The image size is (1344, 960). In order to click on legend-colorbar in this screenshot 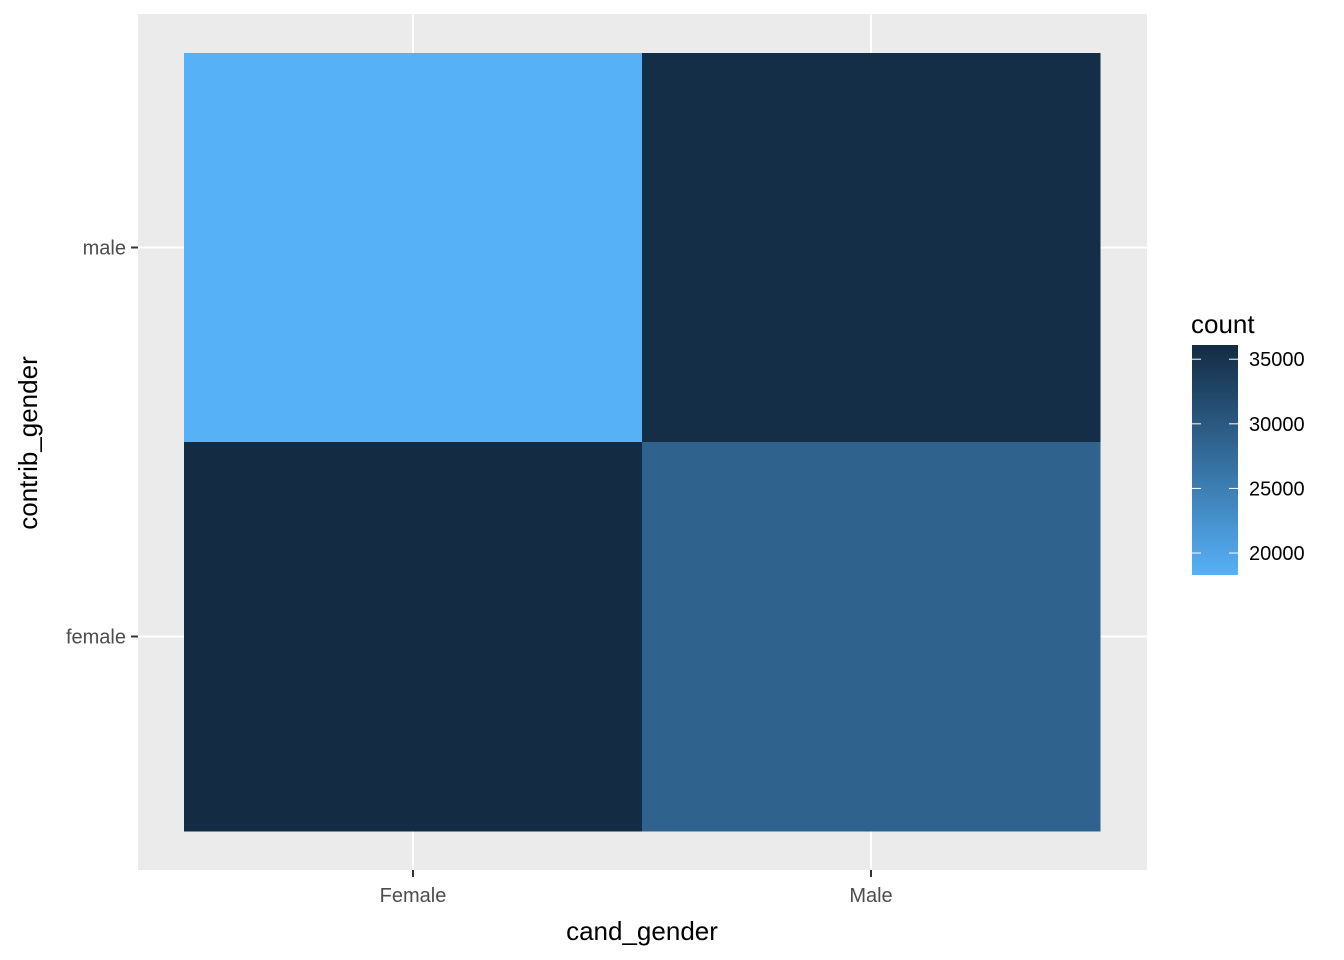, I will do `click(1215, 460)`.